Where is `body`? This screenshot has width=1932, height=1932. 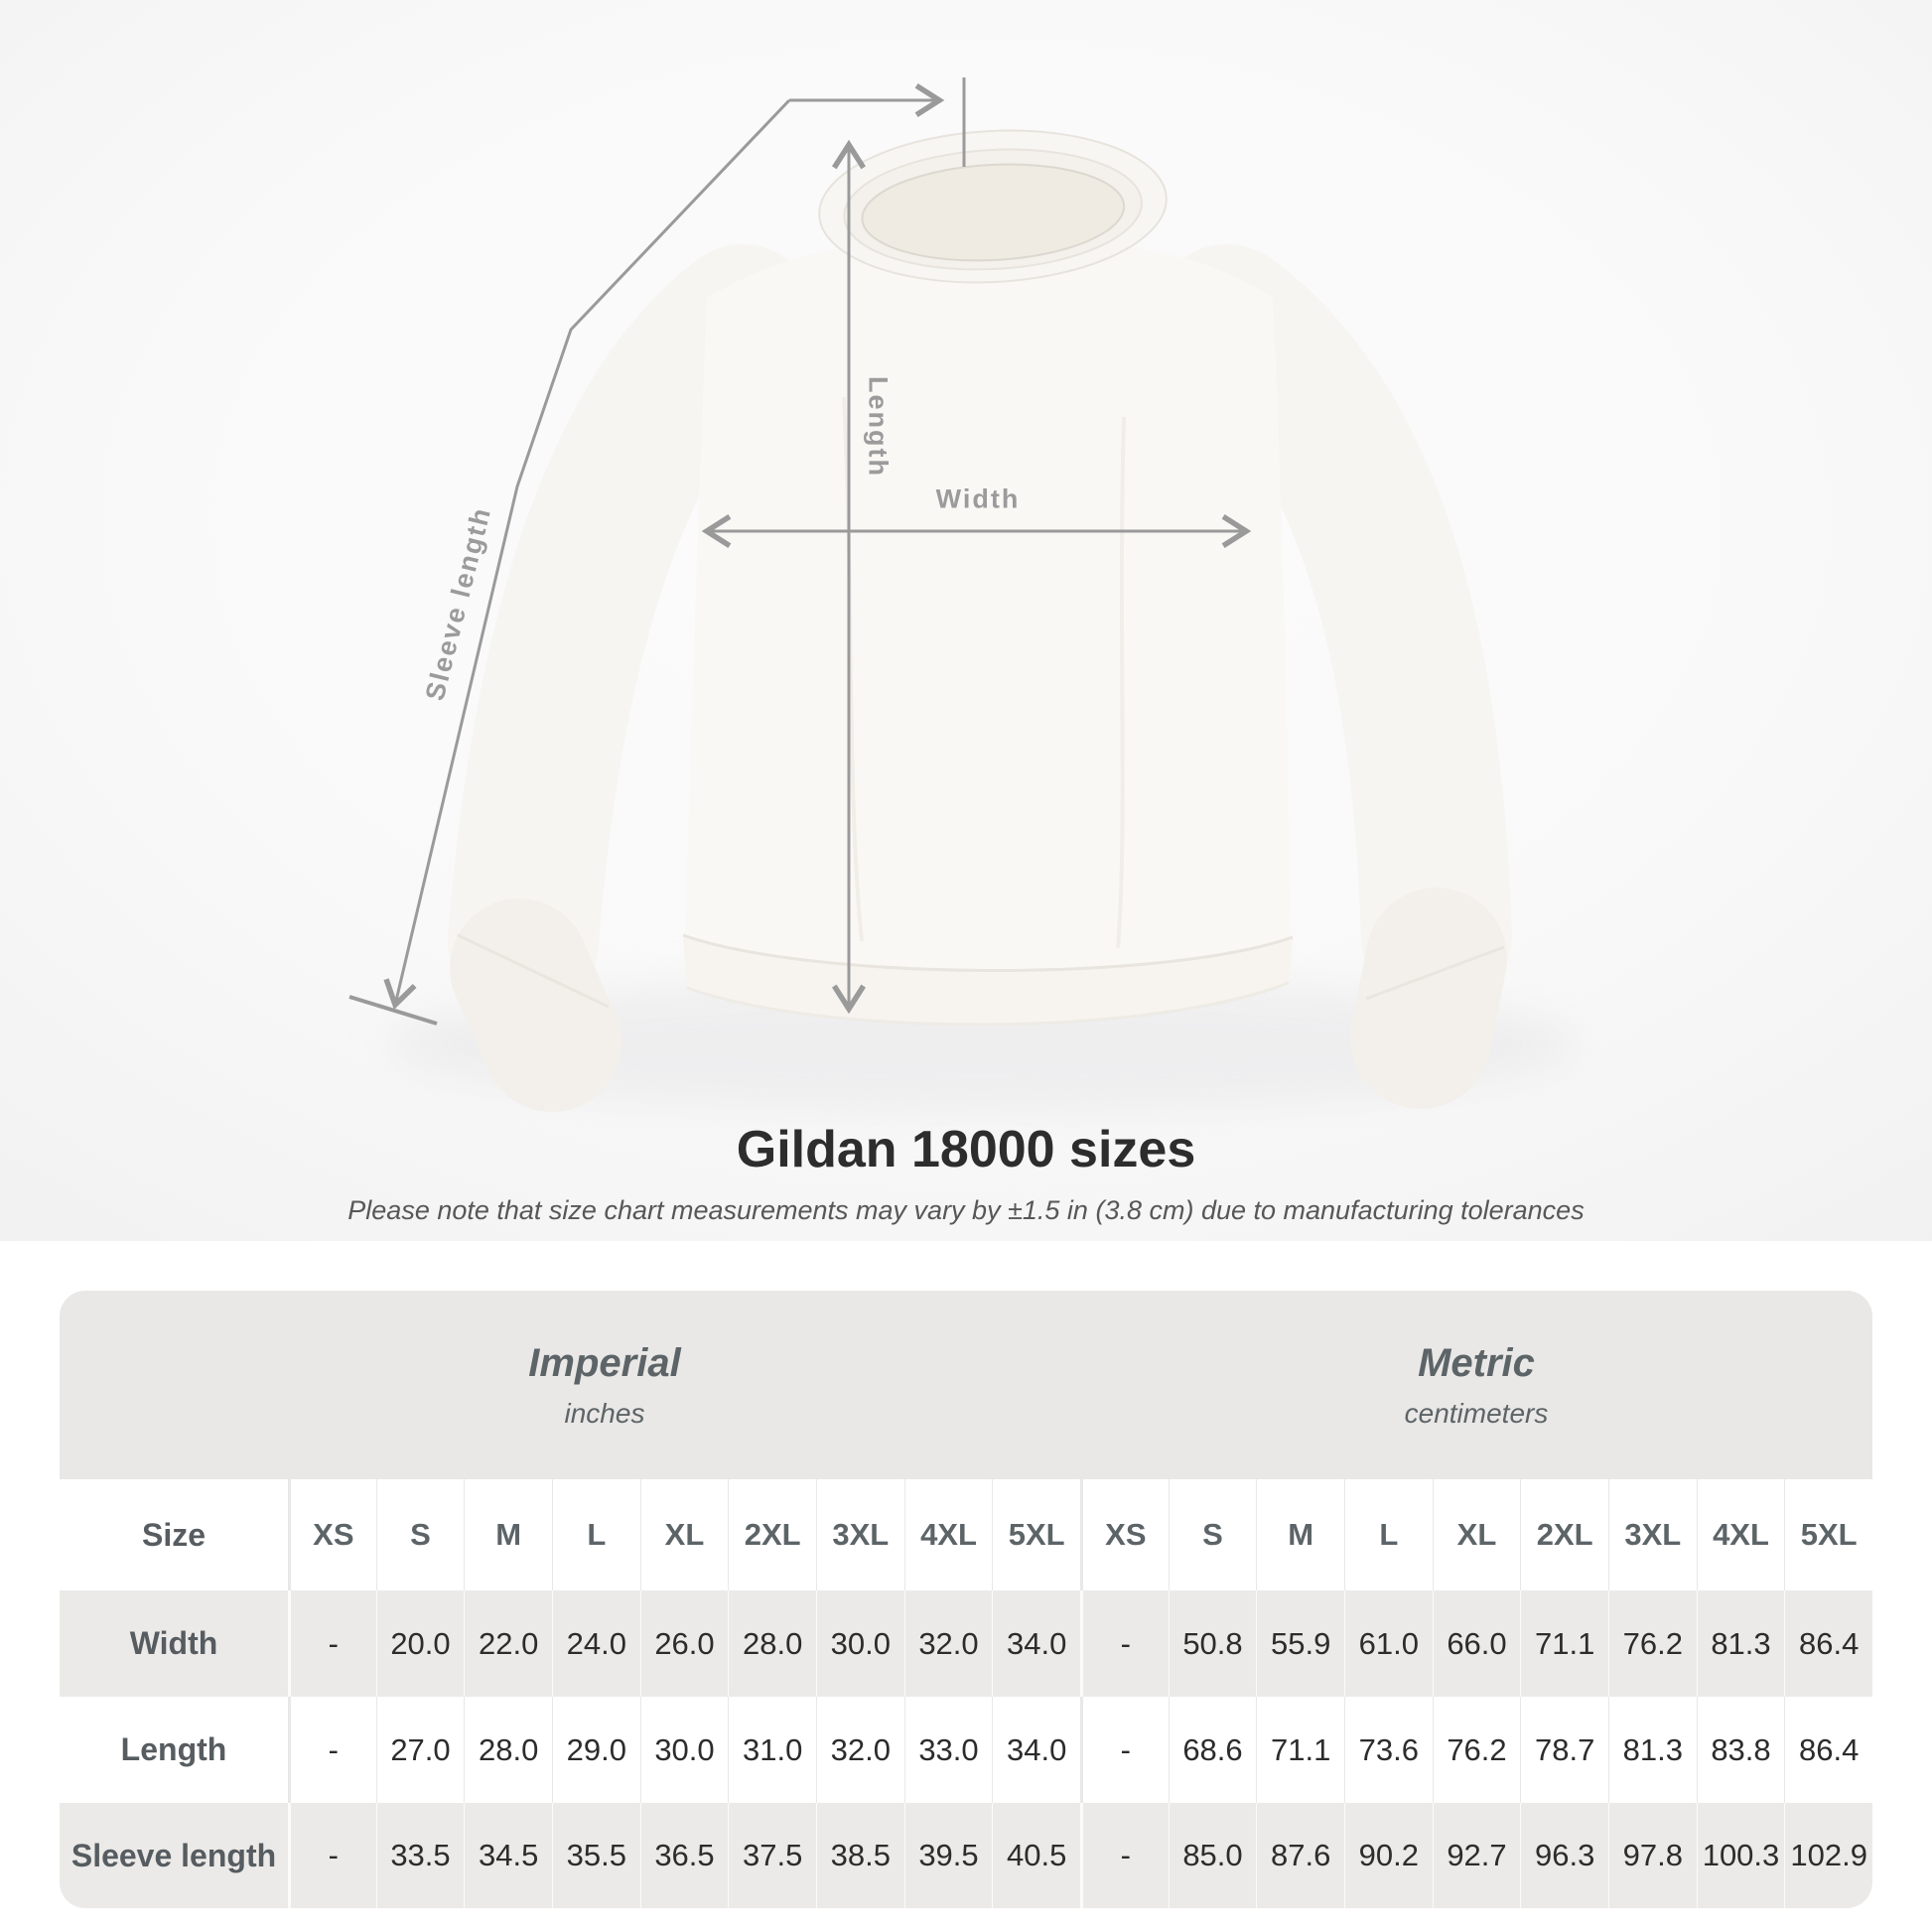 body is located at coordinates (988, 622).